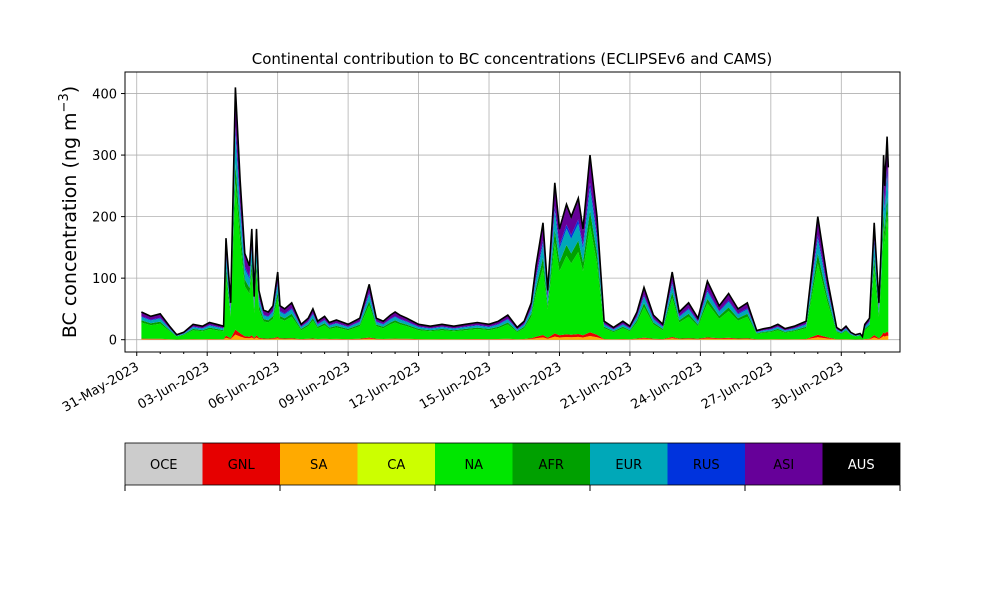 The width and height of the screenshot is (1000, 604). What do you see at coordinates (455, 386) in the screenshot?
I see `x-tick-label: 15-Jun-2023` at bounding box center [455, 386].